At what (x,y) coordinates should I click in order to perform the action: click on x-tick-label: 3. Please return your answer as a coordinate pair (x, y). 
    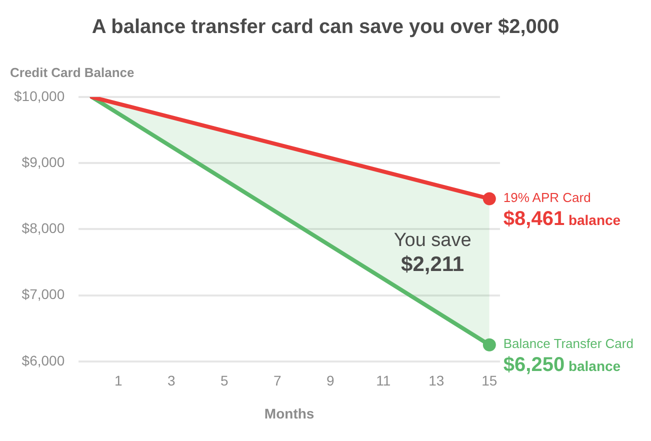
    Looking at the image, I should click on (171, 380).